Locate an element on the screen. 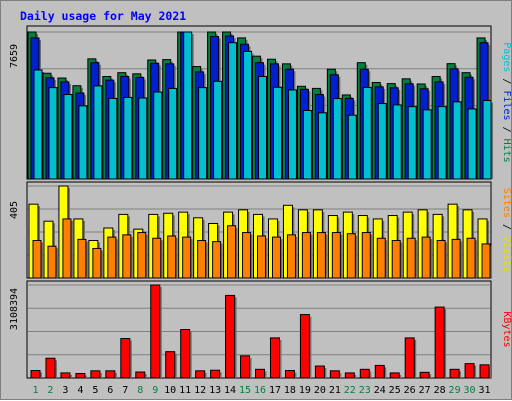 This screenshot has height=401, width=512. y-max-label-traffic: 7659 is located at coordinates (14, 56).